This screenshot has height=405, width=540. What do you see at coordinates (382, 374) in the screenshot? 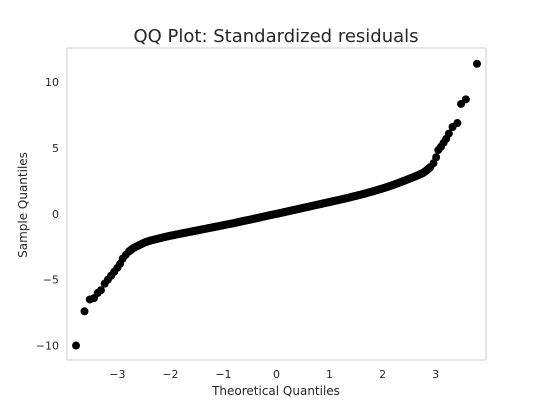
I see `x-tick-label: 2` at bounding box center [382, 374].